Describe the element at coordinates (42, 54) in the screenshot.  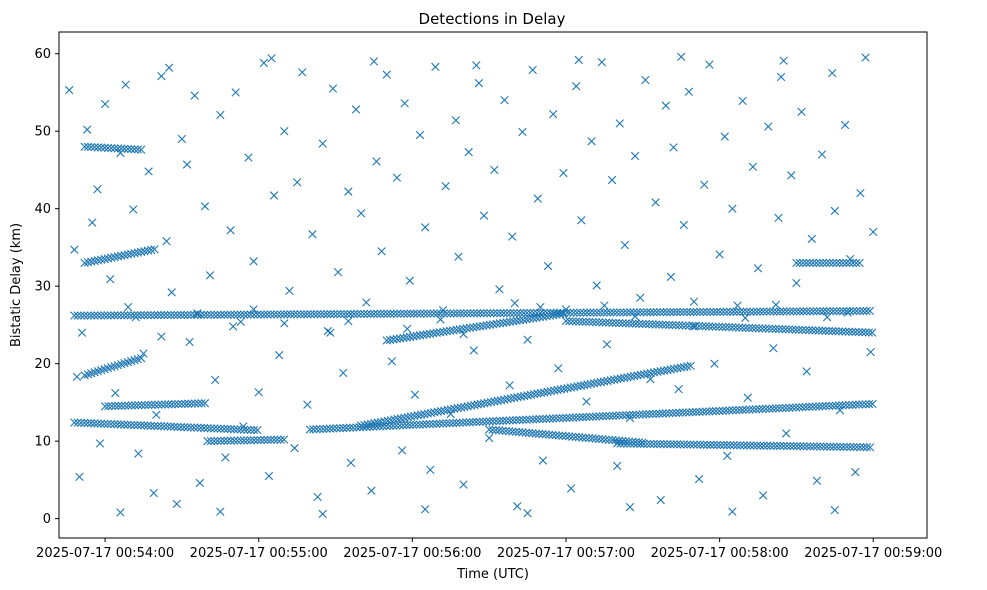
I see `y-tick-label: 60` at that location.